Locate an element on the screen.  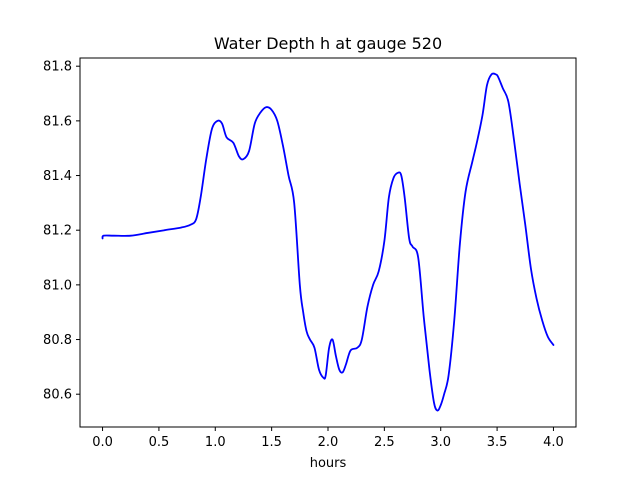
x-tick-label: 3.5 is located at coordinates (497, 442).